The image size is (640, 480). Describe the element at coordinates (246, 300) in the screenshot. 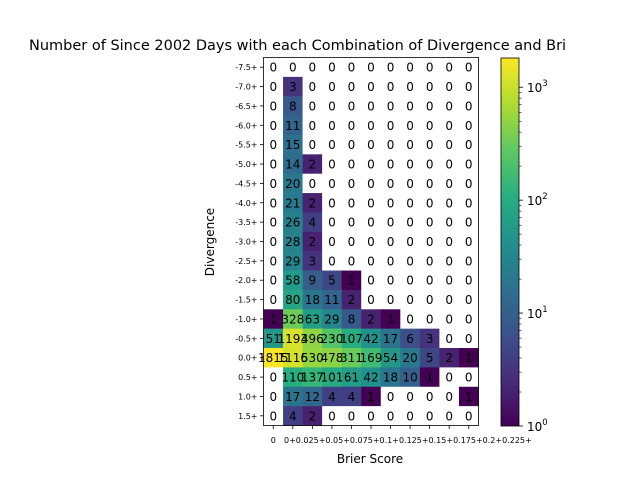

I see `y-tick-label: -1.5+` at that location.